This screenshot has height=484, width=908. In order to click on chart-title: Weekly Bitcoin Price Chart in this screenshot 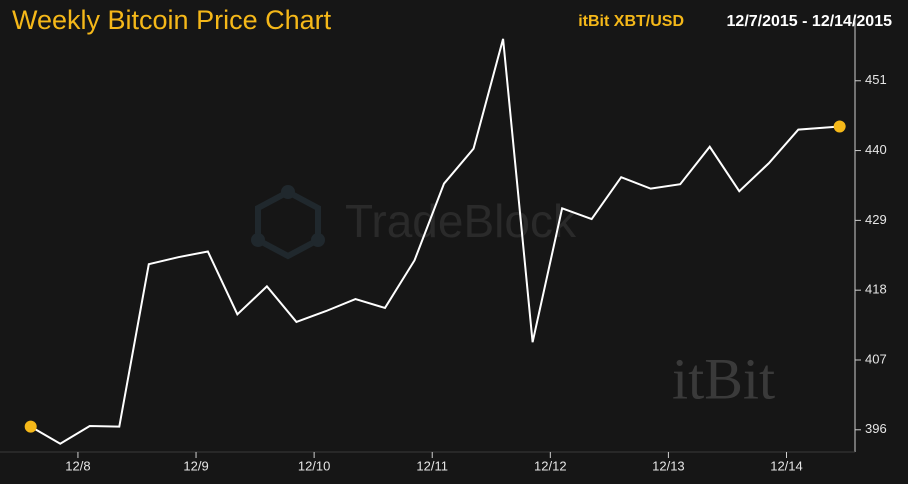, I will do `click(172, 20)`.